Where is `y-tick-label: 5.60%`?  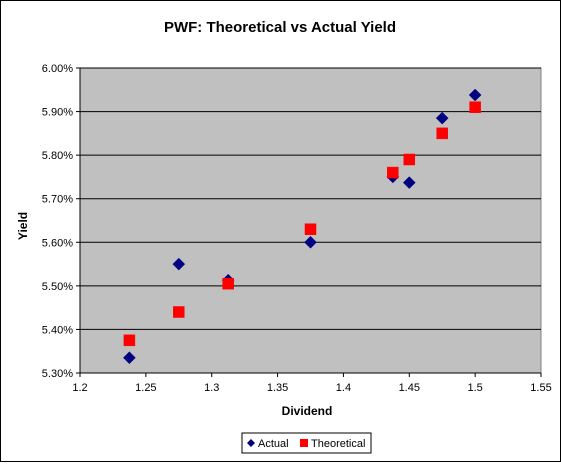
y-tick-label: 5.60% is located at coordinates (57, 243).